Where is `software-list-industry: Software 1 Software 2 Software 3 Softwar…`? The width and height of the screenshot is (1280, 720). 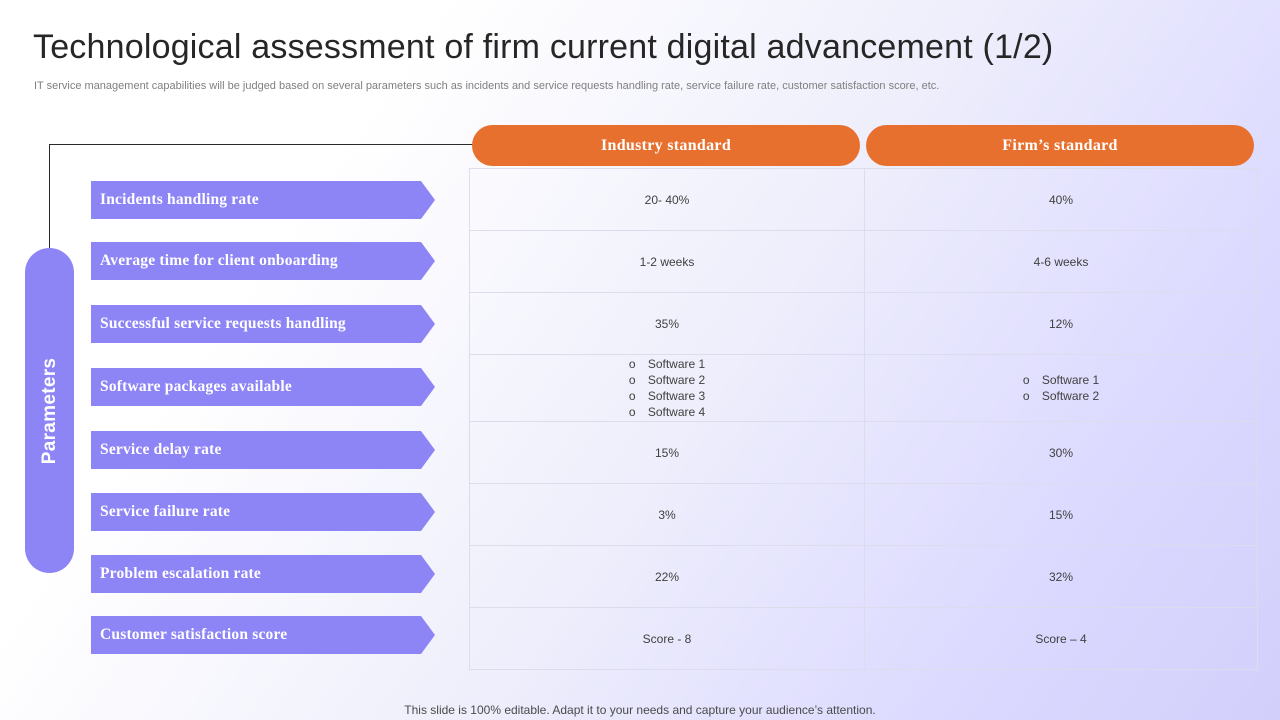 software-list-industry: Software 1 Software 2 Software 3 Softwar… is located at coordinates (667, 388).